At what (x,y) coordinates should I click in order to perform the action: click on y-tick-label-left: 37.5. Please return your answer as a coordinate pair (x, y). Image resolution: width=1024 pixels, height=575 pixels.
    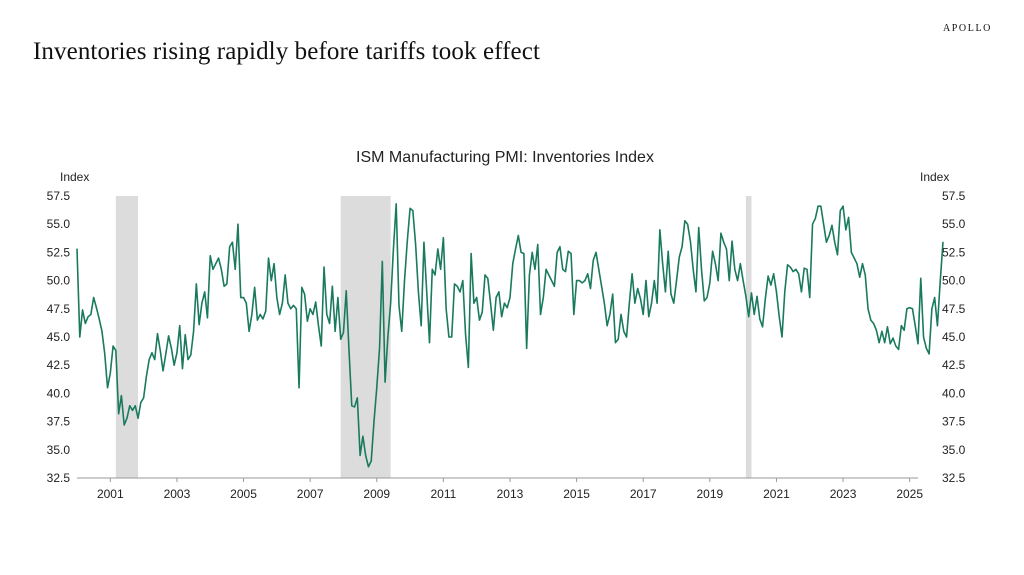
    Looking at the image, I should click on (59, 422).